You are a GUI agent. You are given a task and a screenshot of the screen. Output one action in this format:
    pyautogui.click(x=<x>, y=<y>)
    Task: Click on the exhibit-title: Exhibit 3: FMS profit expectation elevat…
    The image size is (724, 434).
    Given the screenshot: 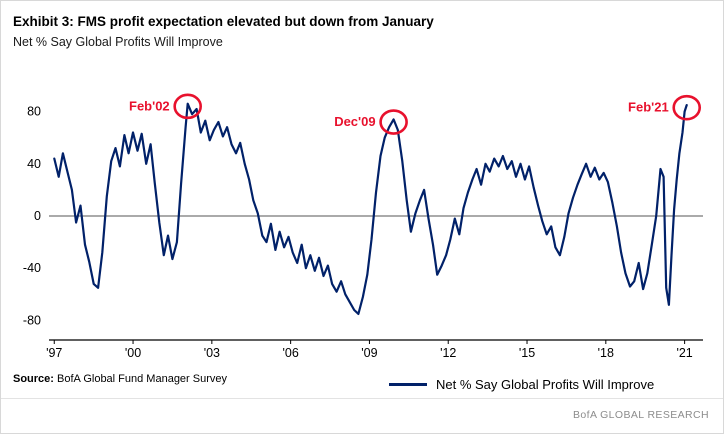 What is the action you would take?
    pyautogui.click(x=223, y=21)
    